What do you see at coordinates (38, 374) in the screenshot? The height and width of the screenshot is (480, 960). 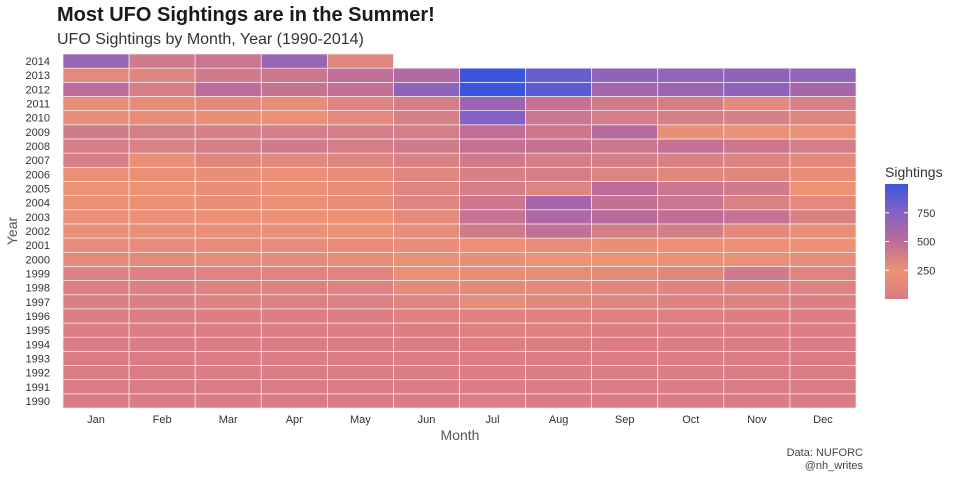 I see `y-tick-label: 1992` at bounding box center [38, 374].